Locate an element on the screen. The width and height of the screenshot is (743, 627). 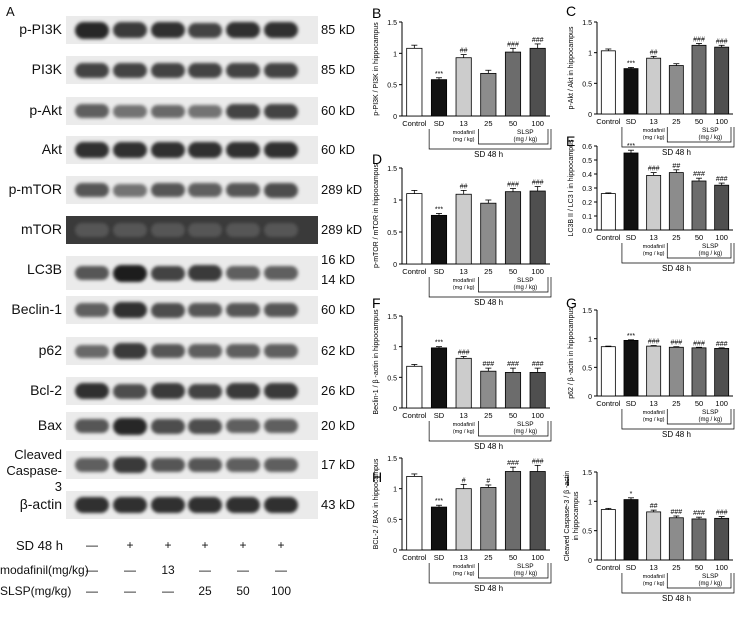
blot-kd-label: 16 kD is located at coordinates (338, 259).